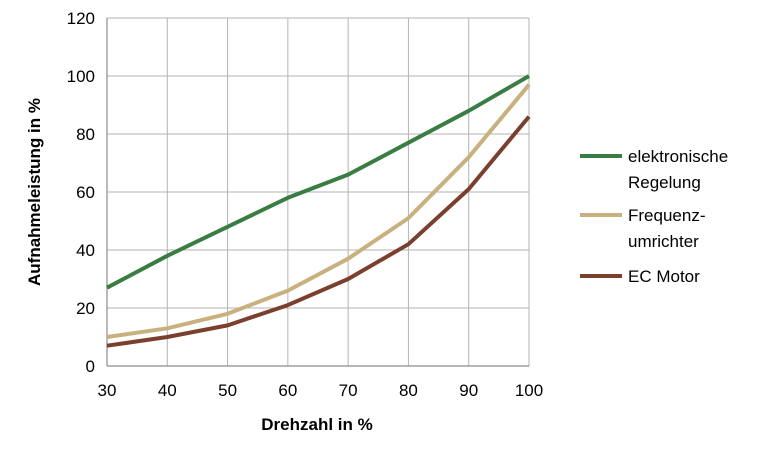 Image resolution: width=770 pixels, height=458 pixels. I want to click on legend-label: Regelung, so click(664, 182).